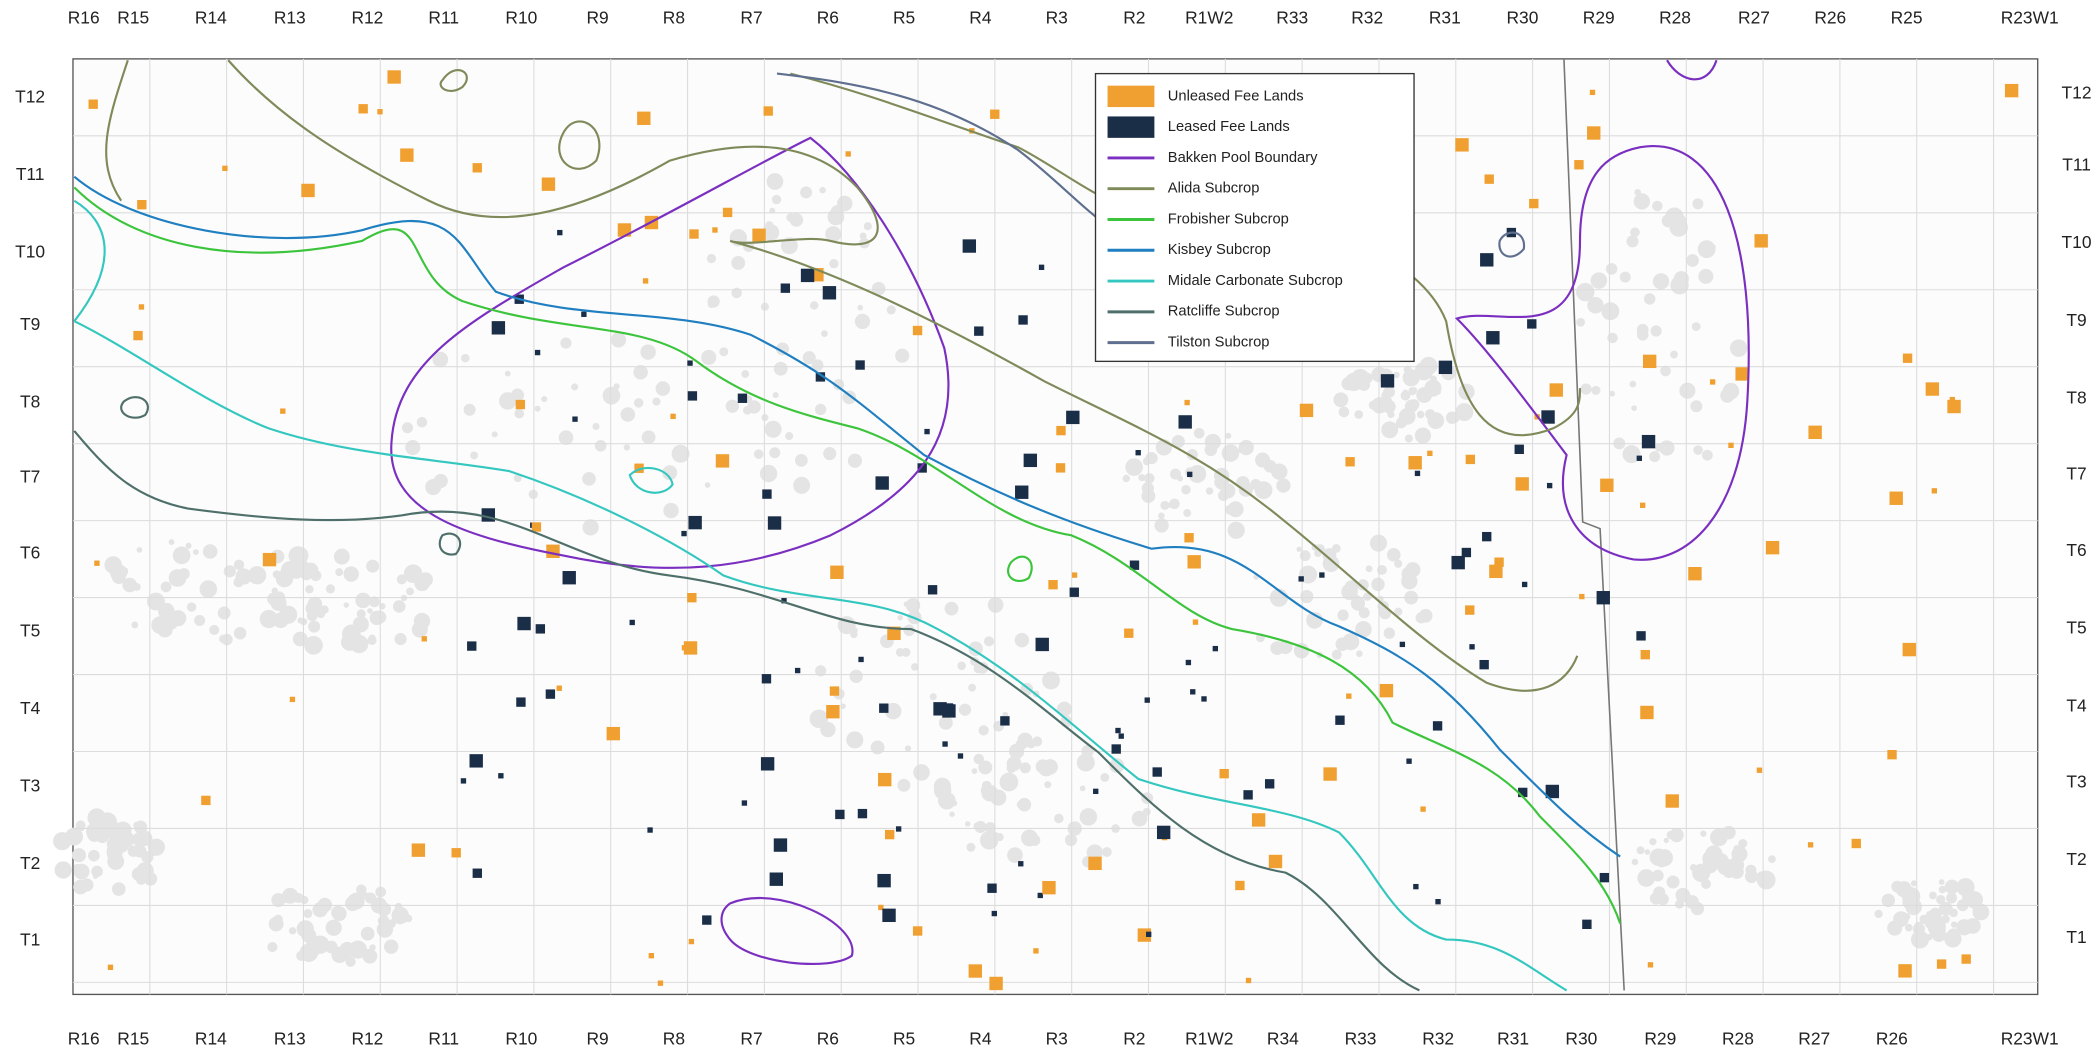 The image size is (2100, 1060). Describe the element at coordinates (2077, 242) in the screenshot. I see `township-label: T10` at that location.